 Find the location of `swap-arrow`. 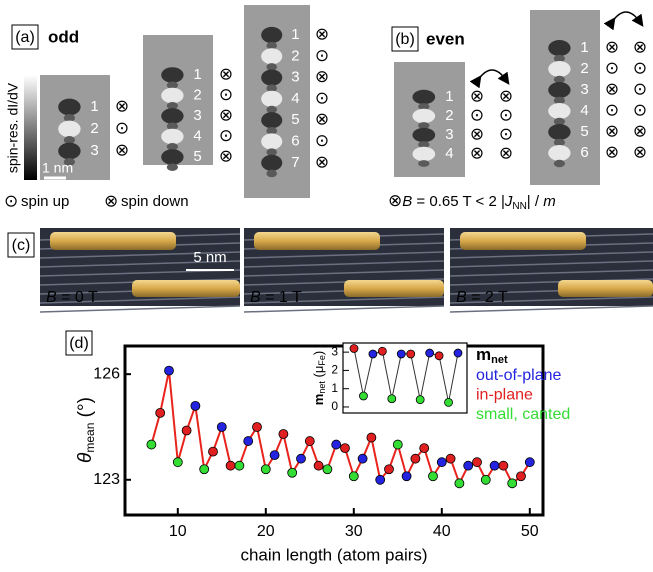

swap-arrow is located at coordinates (623, 21).